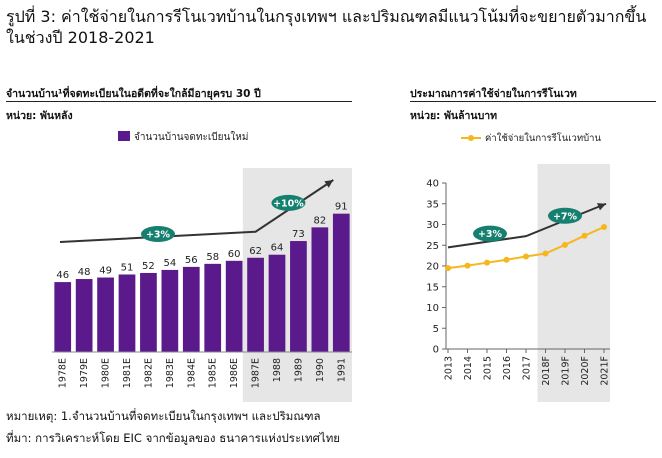  Describe the element at coordinates (468, 368) in the screenshot. I see `line-x-tick-label: 2014` at that location.